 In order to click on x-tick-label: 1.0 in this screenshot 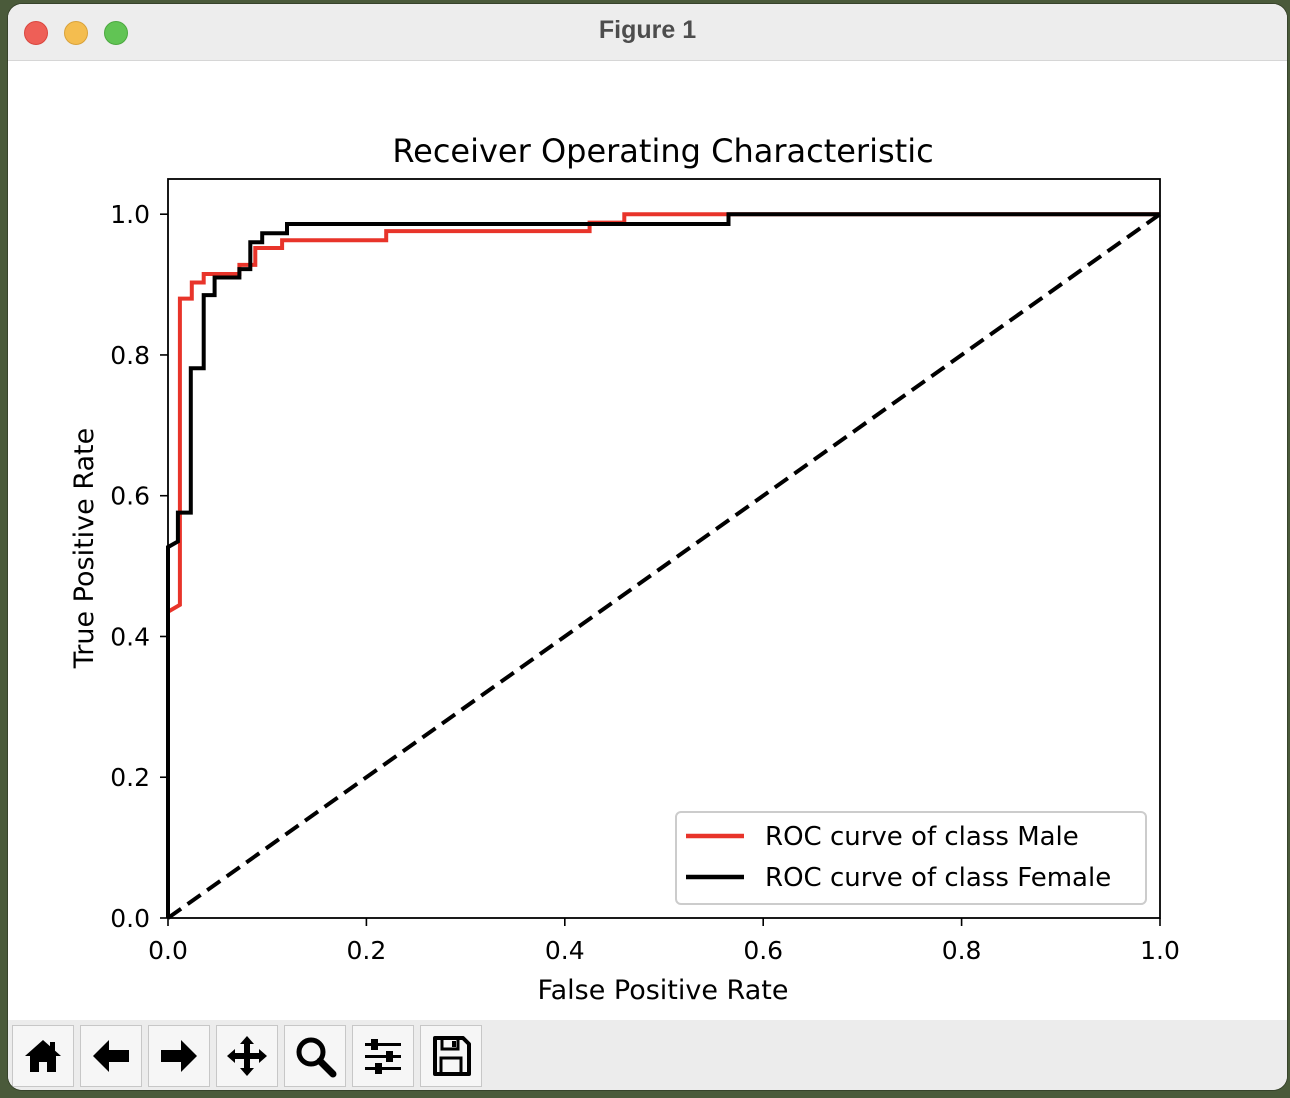, I will do `click(1160, 950)`.